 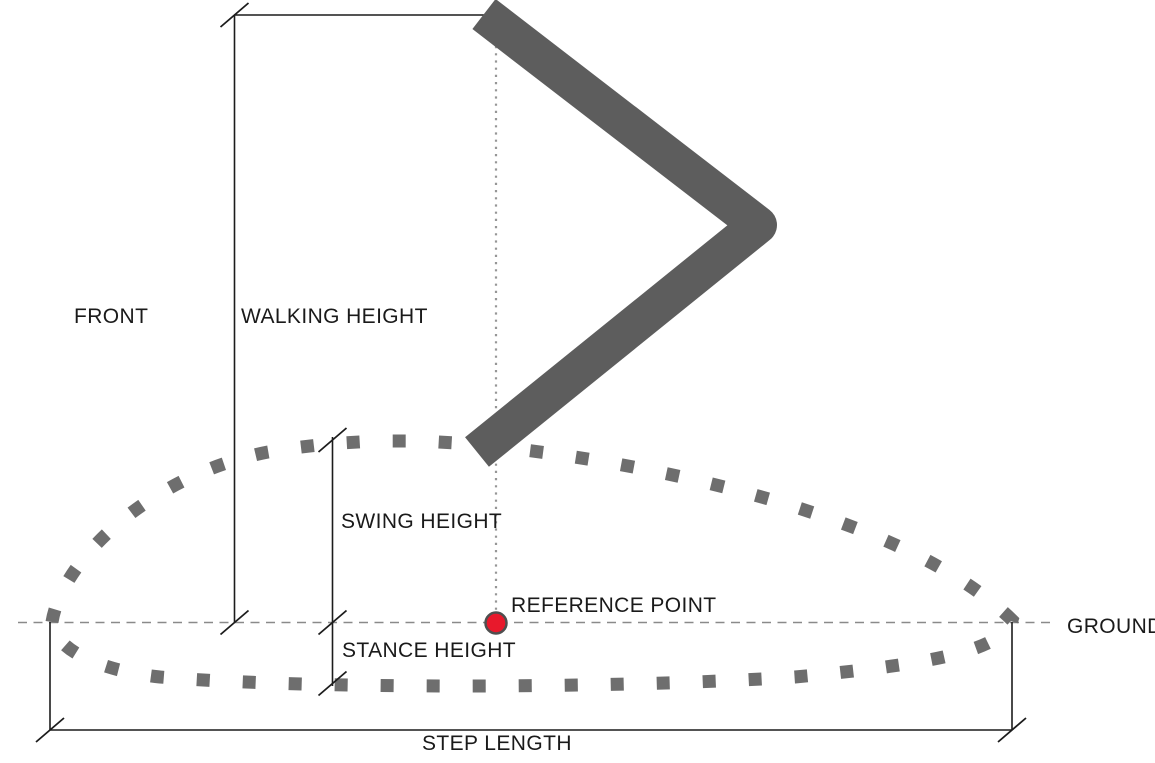 What do you see at coordinates (1012, 730) in the screenshot?
I see `tick-step-length-right` at bounding box center [1012, 730].